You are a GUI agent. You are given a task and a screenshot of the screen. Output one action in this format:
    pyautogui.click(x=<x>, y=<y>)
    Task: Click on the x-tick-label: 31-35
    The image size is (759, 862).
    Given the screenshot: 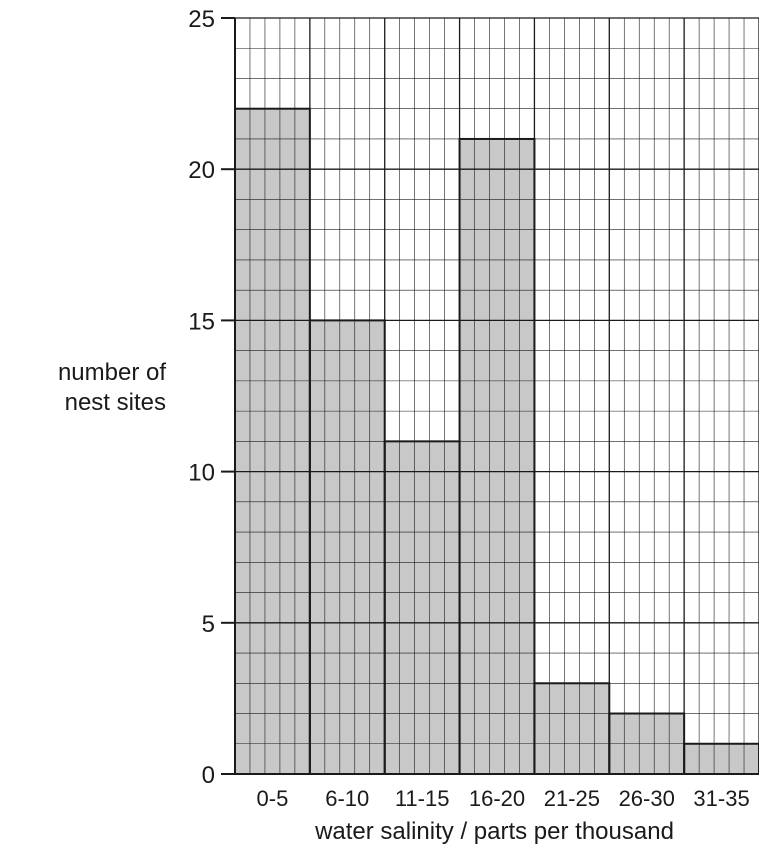 What is the action you would take?
    pyautogui.click(x=721, y=798)
    